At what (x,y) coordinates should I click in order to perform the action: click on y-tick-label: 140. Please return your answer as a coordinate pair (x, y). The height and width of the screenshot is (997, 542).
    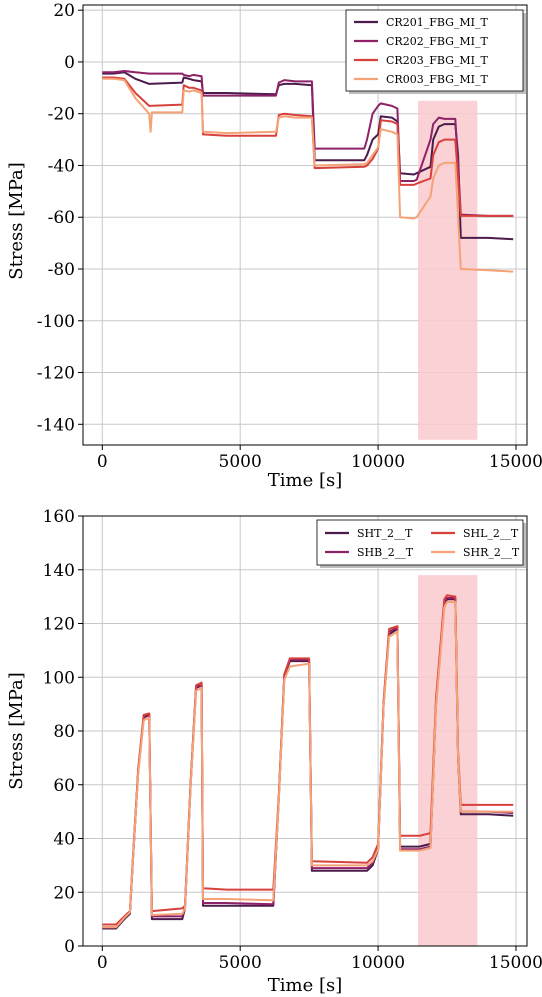
    Looking at the image, I should click on (59, 571).